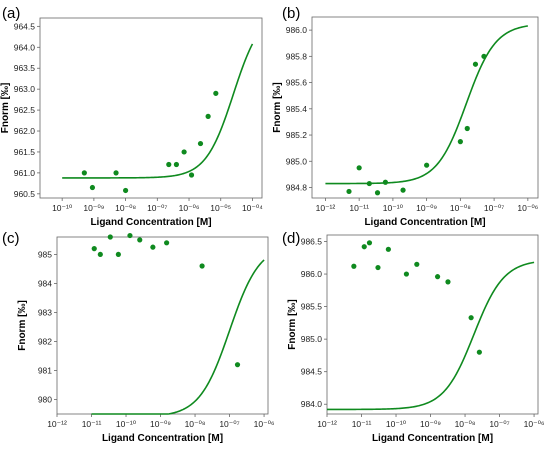 The height and width of the screenshot is (455, 550). Describe the element at coordinates (297, 56) in the screenshot. I see `y-tick-label: 985.8` at that location.